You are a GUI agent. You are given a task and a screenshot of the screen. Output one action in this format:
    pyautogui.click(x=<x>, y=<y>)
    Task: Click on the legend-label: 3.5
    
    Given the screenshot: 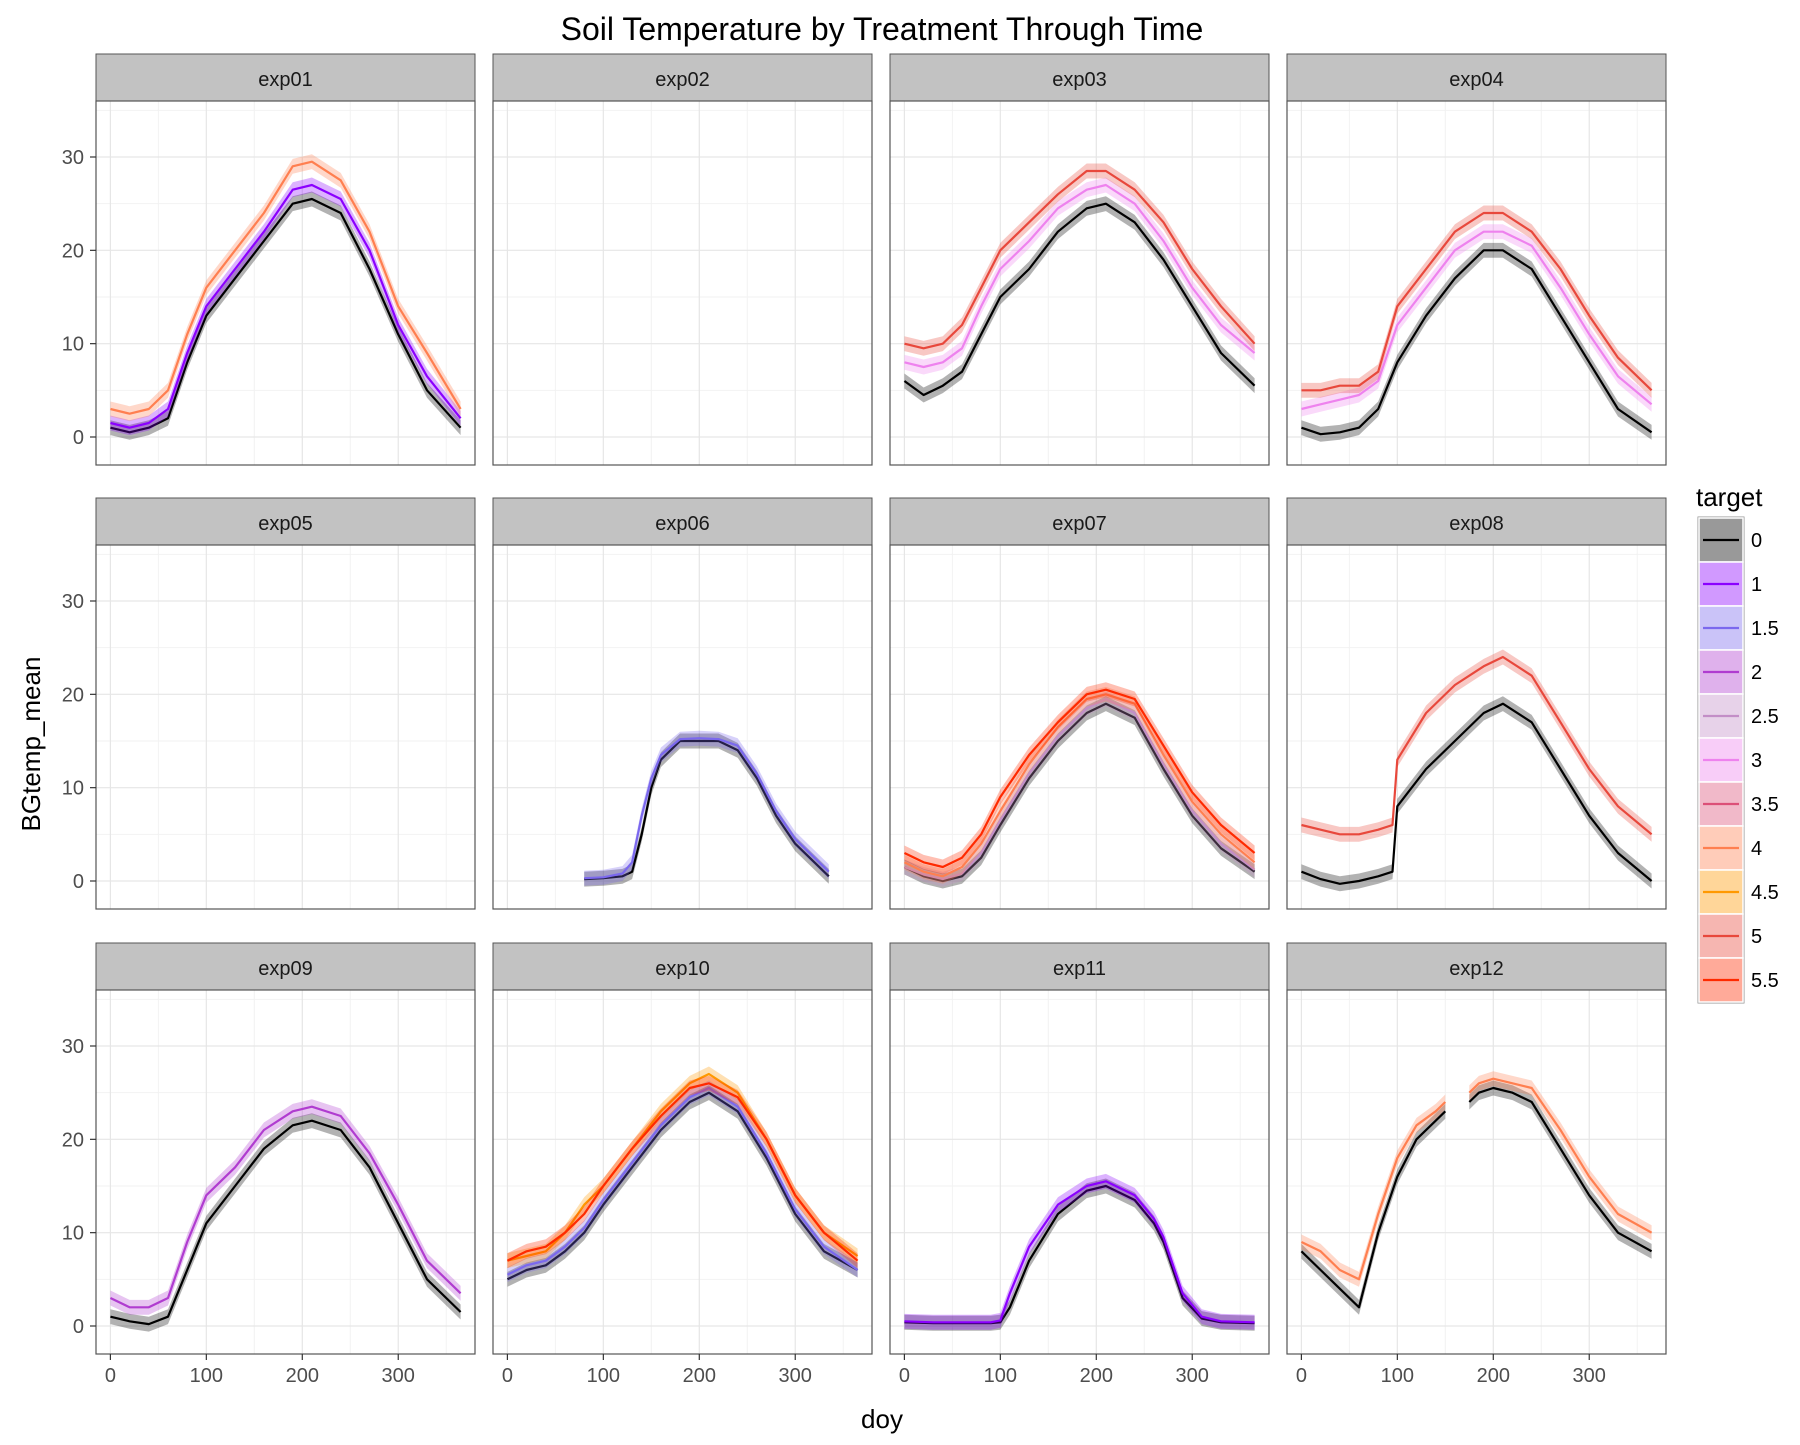 What is the action you would take?
    pyautogui.click(x=1765, y=805)
    